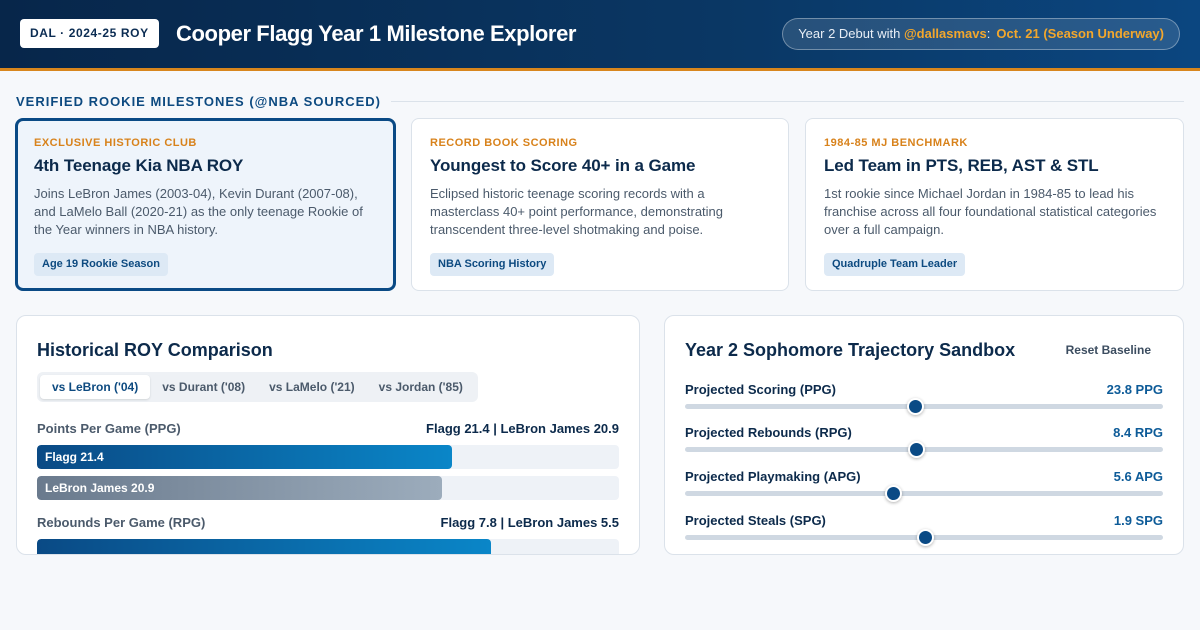  Describe the element at coordinates (896, 143) in the screenshot. I see `card-kicker: 1984-85 MJ BENCHMARK` at that location.